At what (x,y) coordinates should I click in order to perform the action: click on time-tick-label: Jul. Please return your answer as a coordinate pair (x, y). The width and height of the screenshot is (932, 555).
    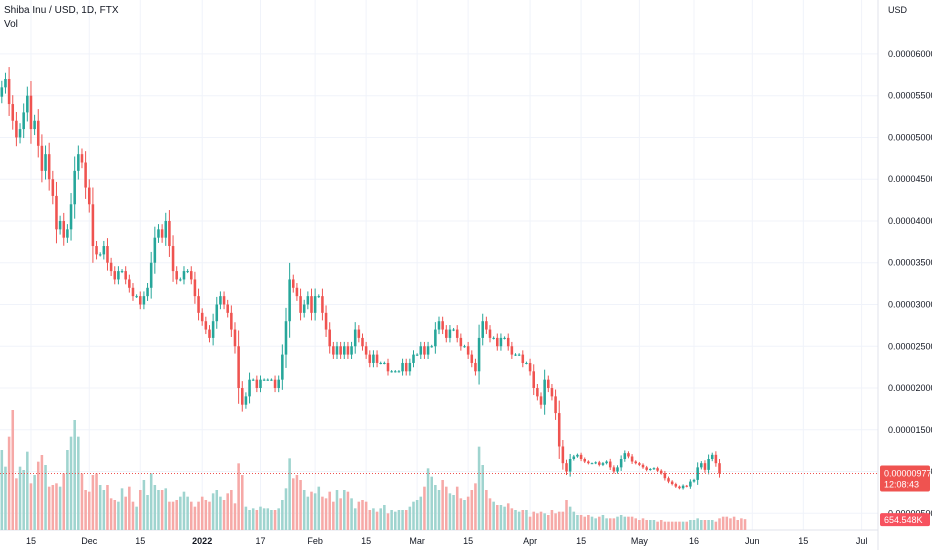
    Looking at the image, I should click on (862, 541).